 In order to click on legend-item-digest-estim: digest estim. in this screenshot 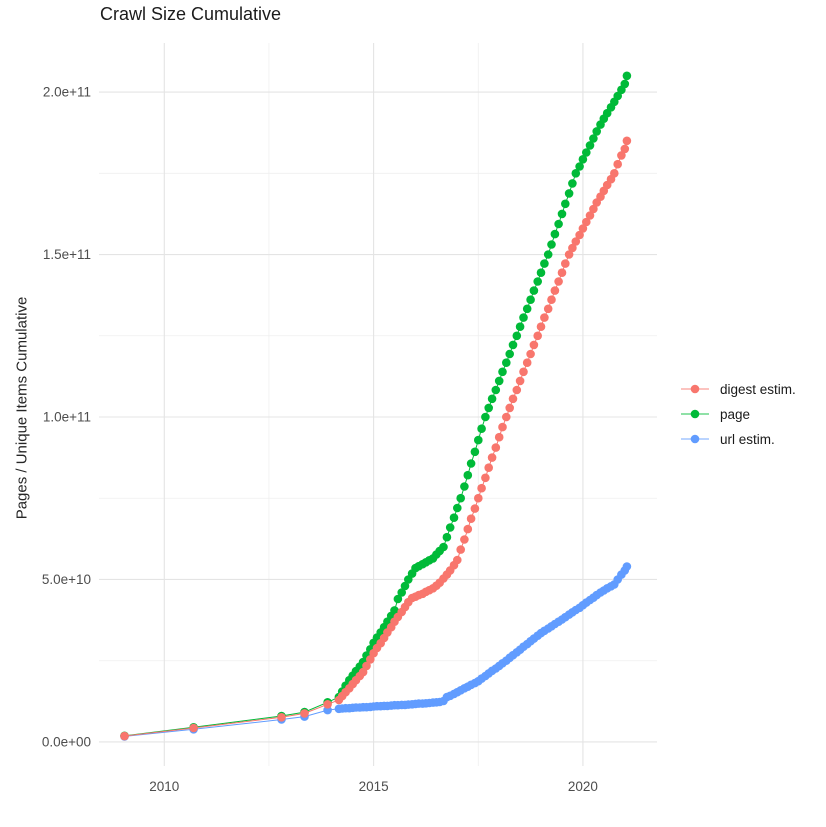, I will do `click(738, 389)`.